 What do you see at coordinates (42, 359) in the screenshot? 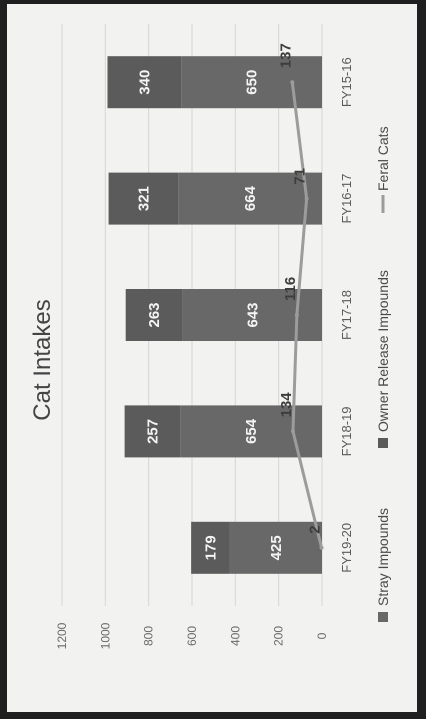
I see `chart-title: Cat Intakes` at bounding box center [42, 359].